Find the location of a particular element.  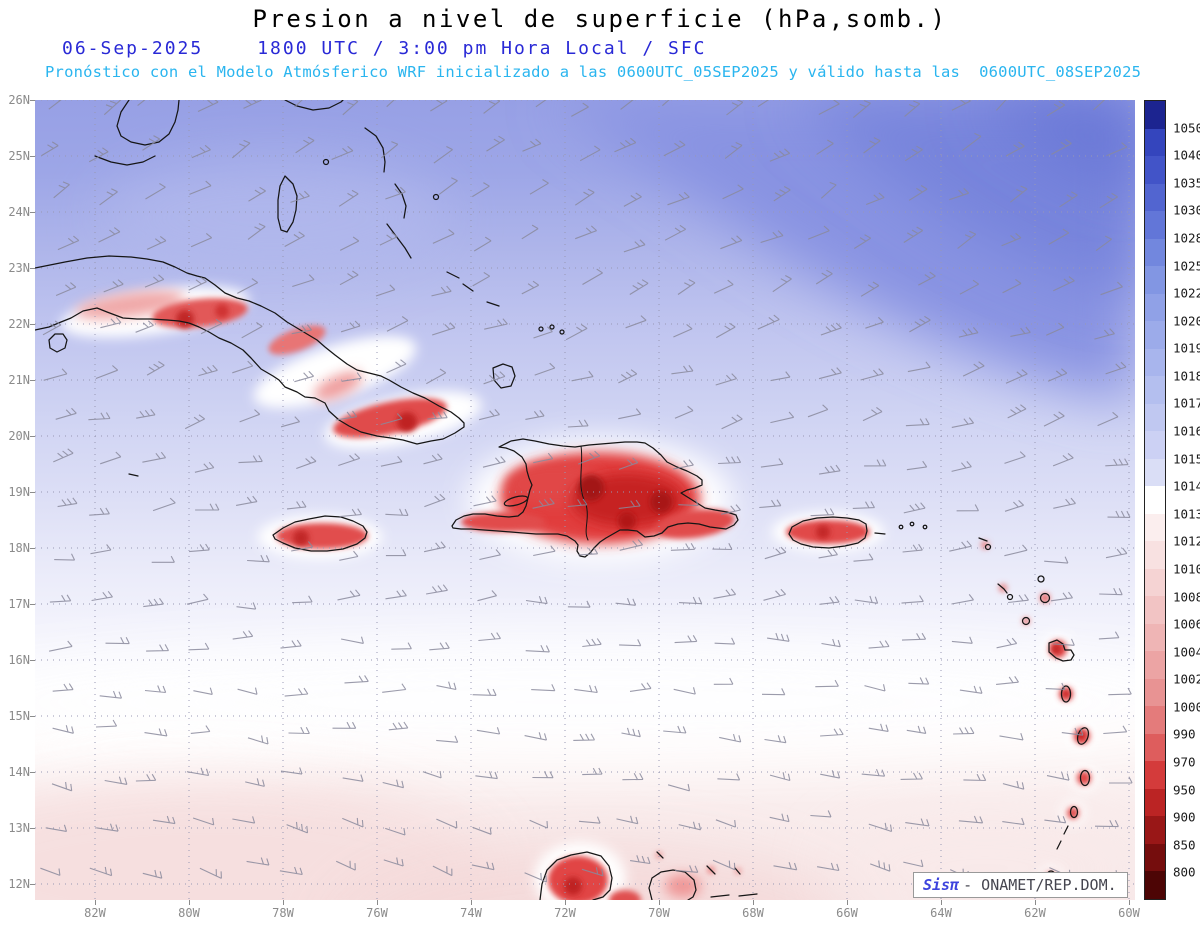

lon-label: 82W is located at coordinates (95, 913).